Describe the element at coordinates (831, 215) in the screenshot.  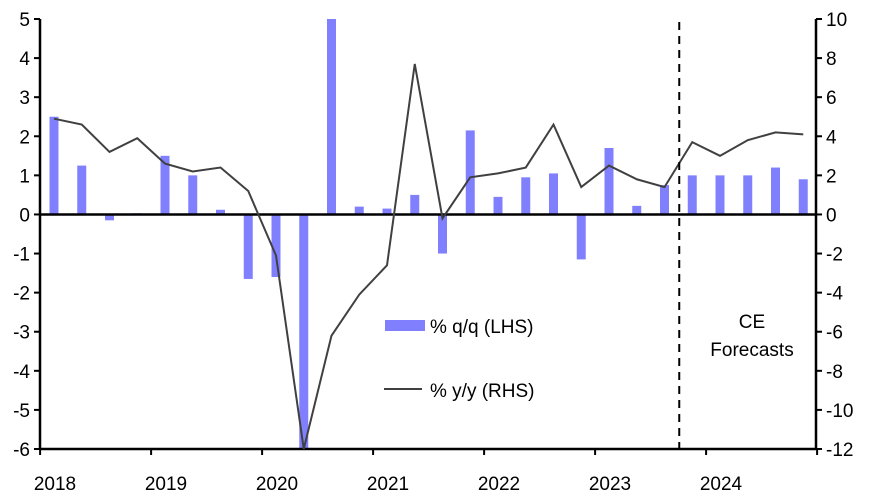
I see `right-tick-label: 0` at that location.